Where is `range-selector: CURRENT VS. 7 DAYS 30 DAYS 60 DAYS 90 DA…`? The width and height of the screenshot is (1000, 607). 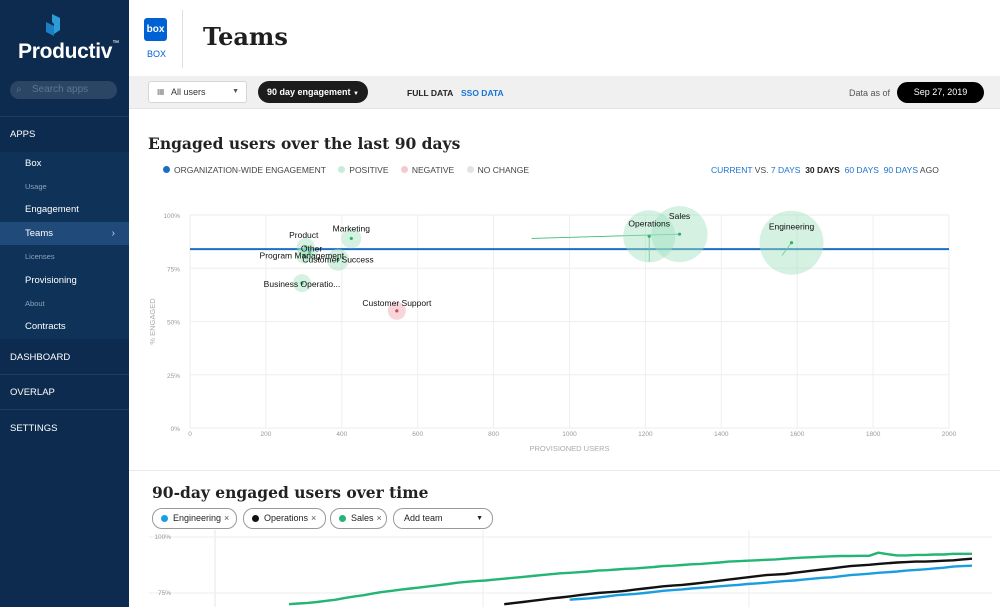 range-selector: CURRENT VS. 7 DAYS 30 DAYS 60 DAYS 90 DA… is located at coordinates (825, 170).